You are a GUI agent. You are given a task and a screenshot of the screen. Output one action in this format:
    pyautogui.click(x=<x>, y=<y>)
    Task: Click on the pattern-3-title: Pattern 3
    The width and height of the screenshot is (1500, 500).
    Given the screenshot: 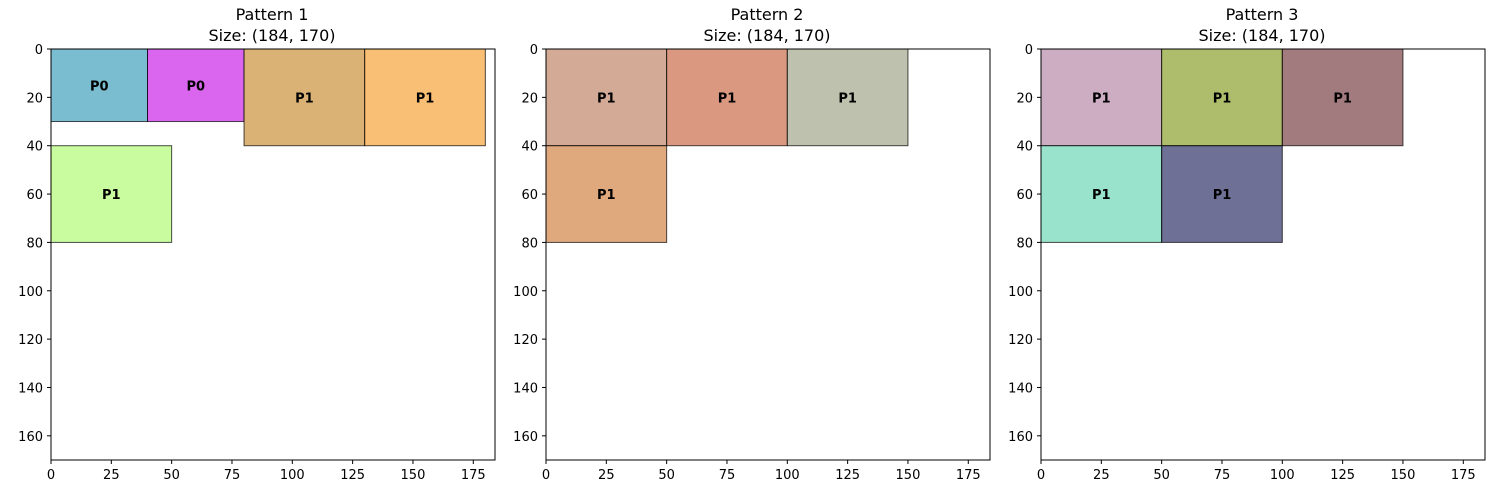 What is the action you would take?
    pyautogui.click(x=1262, y=14)
    